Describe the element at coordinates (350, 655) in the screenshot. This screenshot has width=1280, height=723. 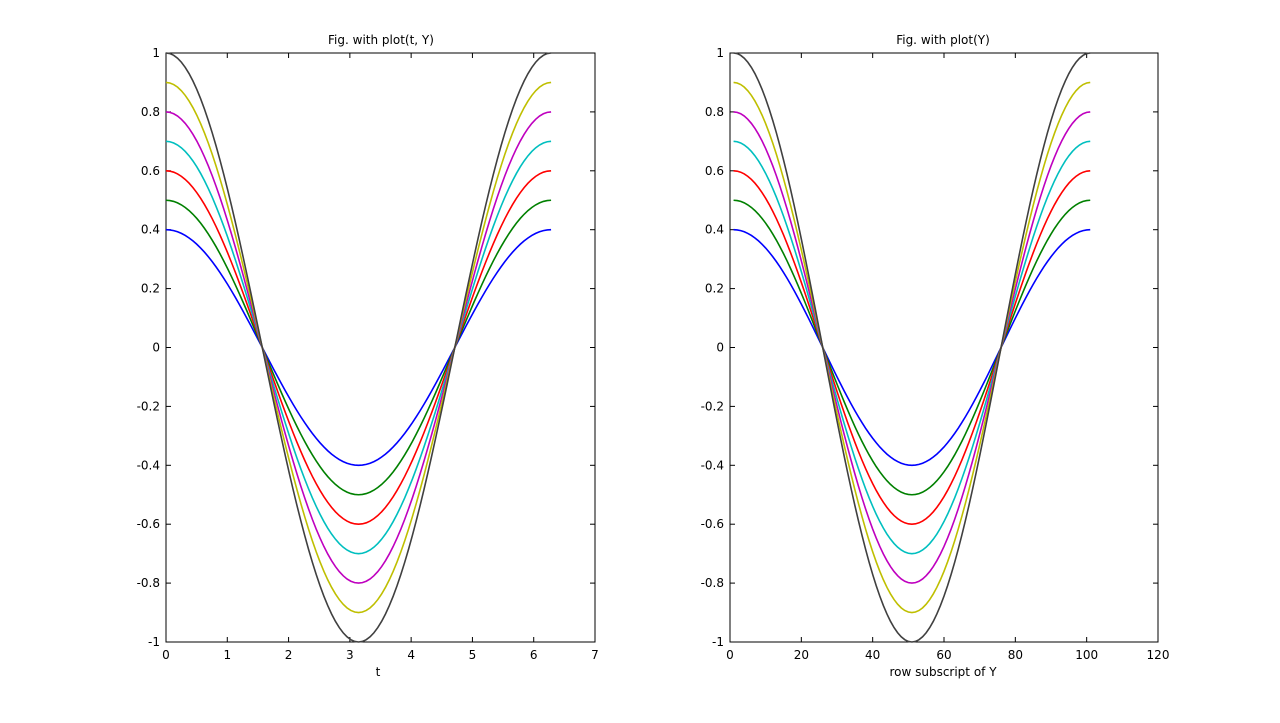
I see `left-plot-x-tick-label: 3` at that location.